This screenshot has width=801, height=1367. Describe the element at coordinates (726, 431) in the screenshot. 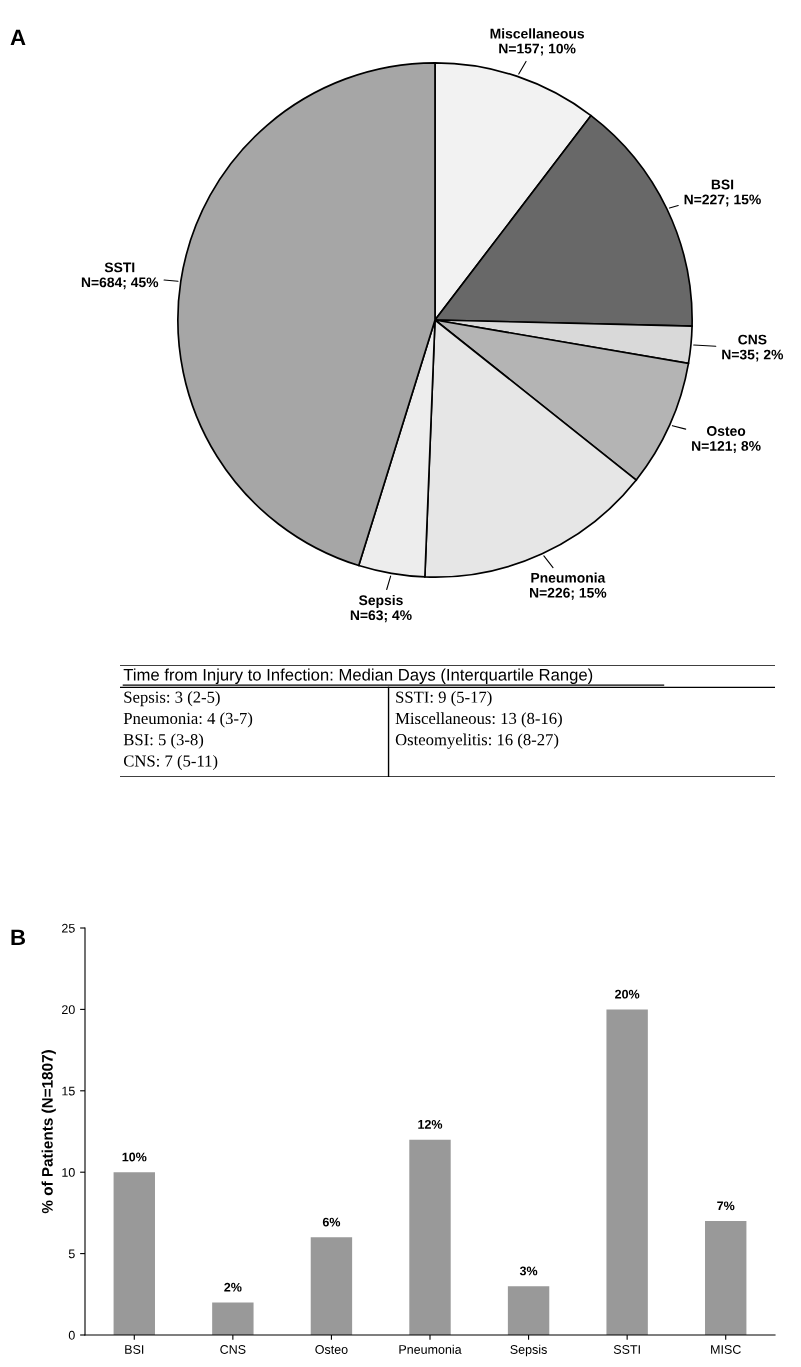

I see `slice-label: Osteo` at that location.